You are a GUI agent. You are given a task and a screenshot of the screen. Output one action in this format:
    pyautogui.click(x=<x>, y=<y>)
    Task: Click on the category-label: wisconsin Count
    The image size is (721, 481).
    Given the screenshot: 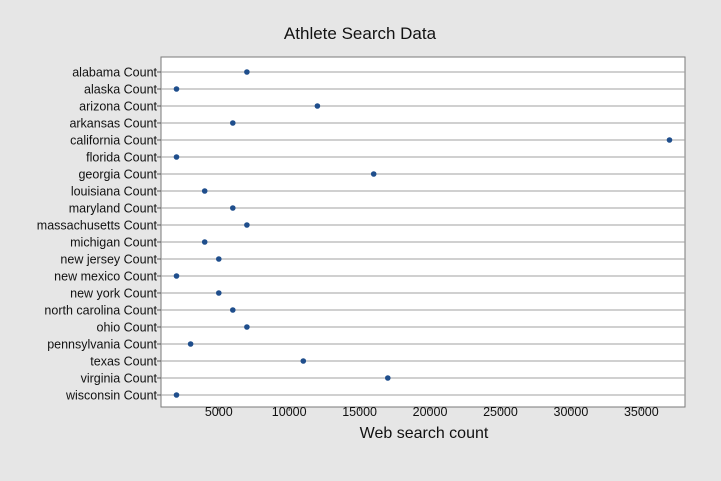 What is the action you would take?
    pyautogui.click(x=111, y=396)
    